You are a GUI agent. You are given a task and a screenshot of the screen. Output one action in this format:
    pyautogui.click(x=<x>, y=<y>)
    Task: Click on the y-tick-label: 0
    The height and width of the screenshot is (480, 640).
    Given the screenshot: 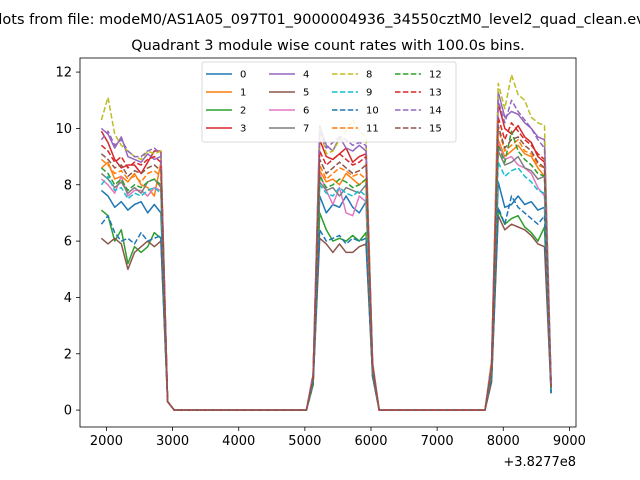 What is the action you would take?
    pyautogui.click(x=68, y=411)
    